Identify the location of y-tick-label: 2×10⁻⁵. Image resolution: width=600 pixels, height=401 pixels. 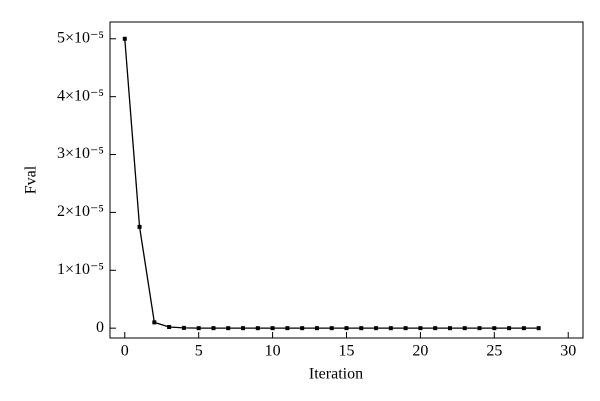
(80, 211).